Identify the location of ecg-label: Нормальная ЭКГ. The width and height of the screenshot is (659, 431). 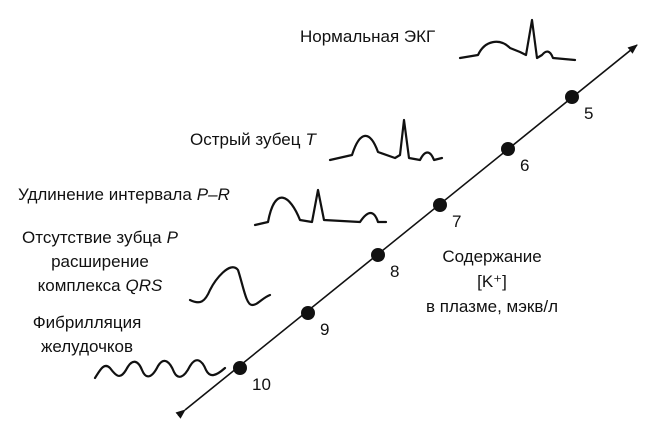
(367, 36).